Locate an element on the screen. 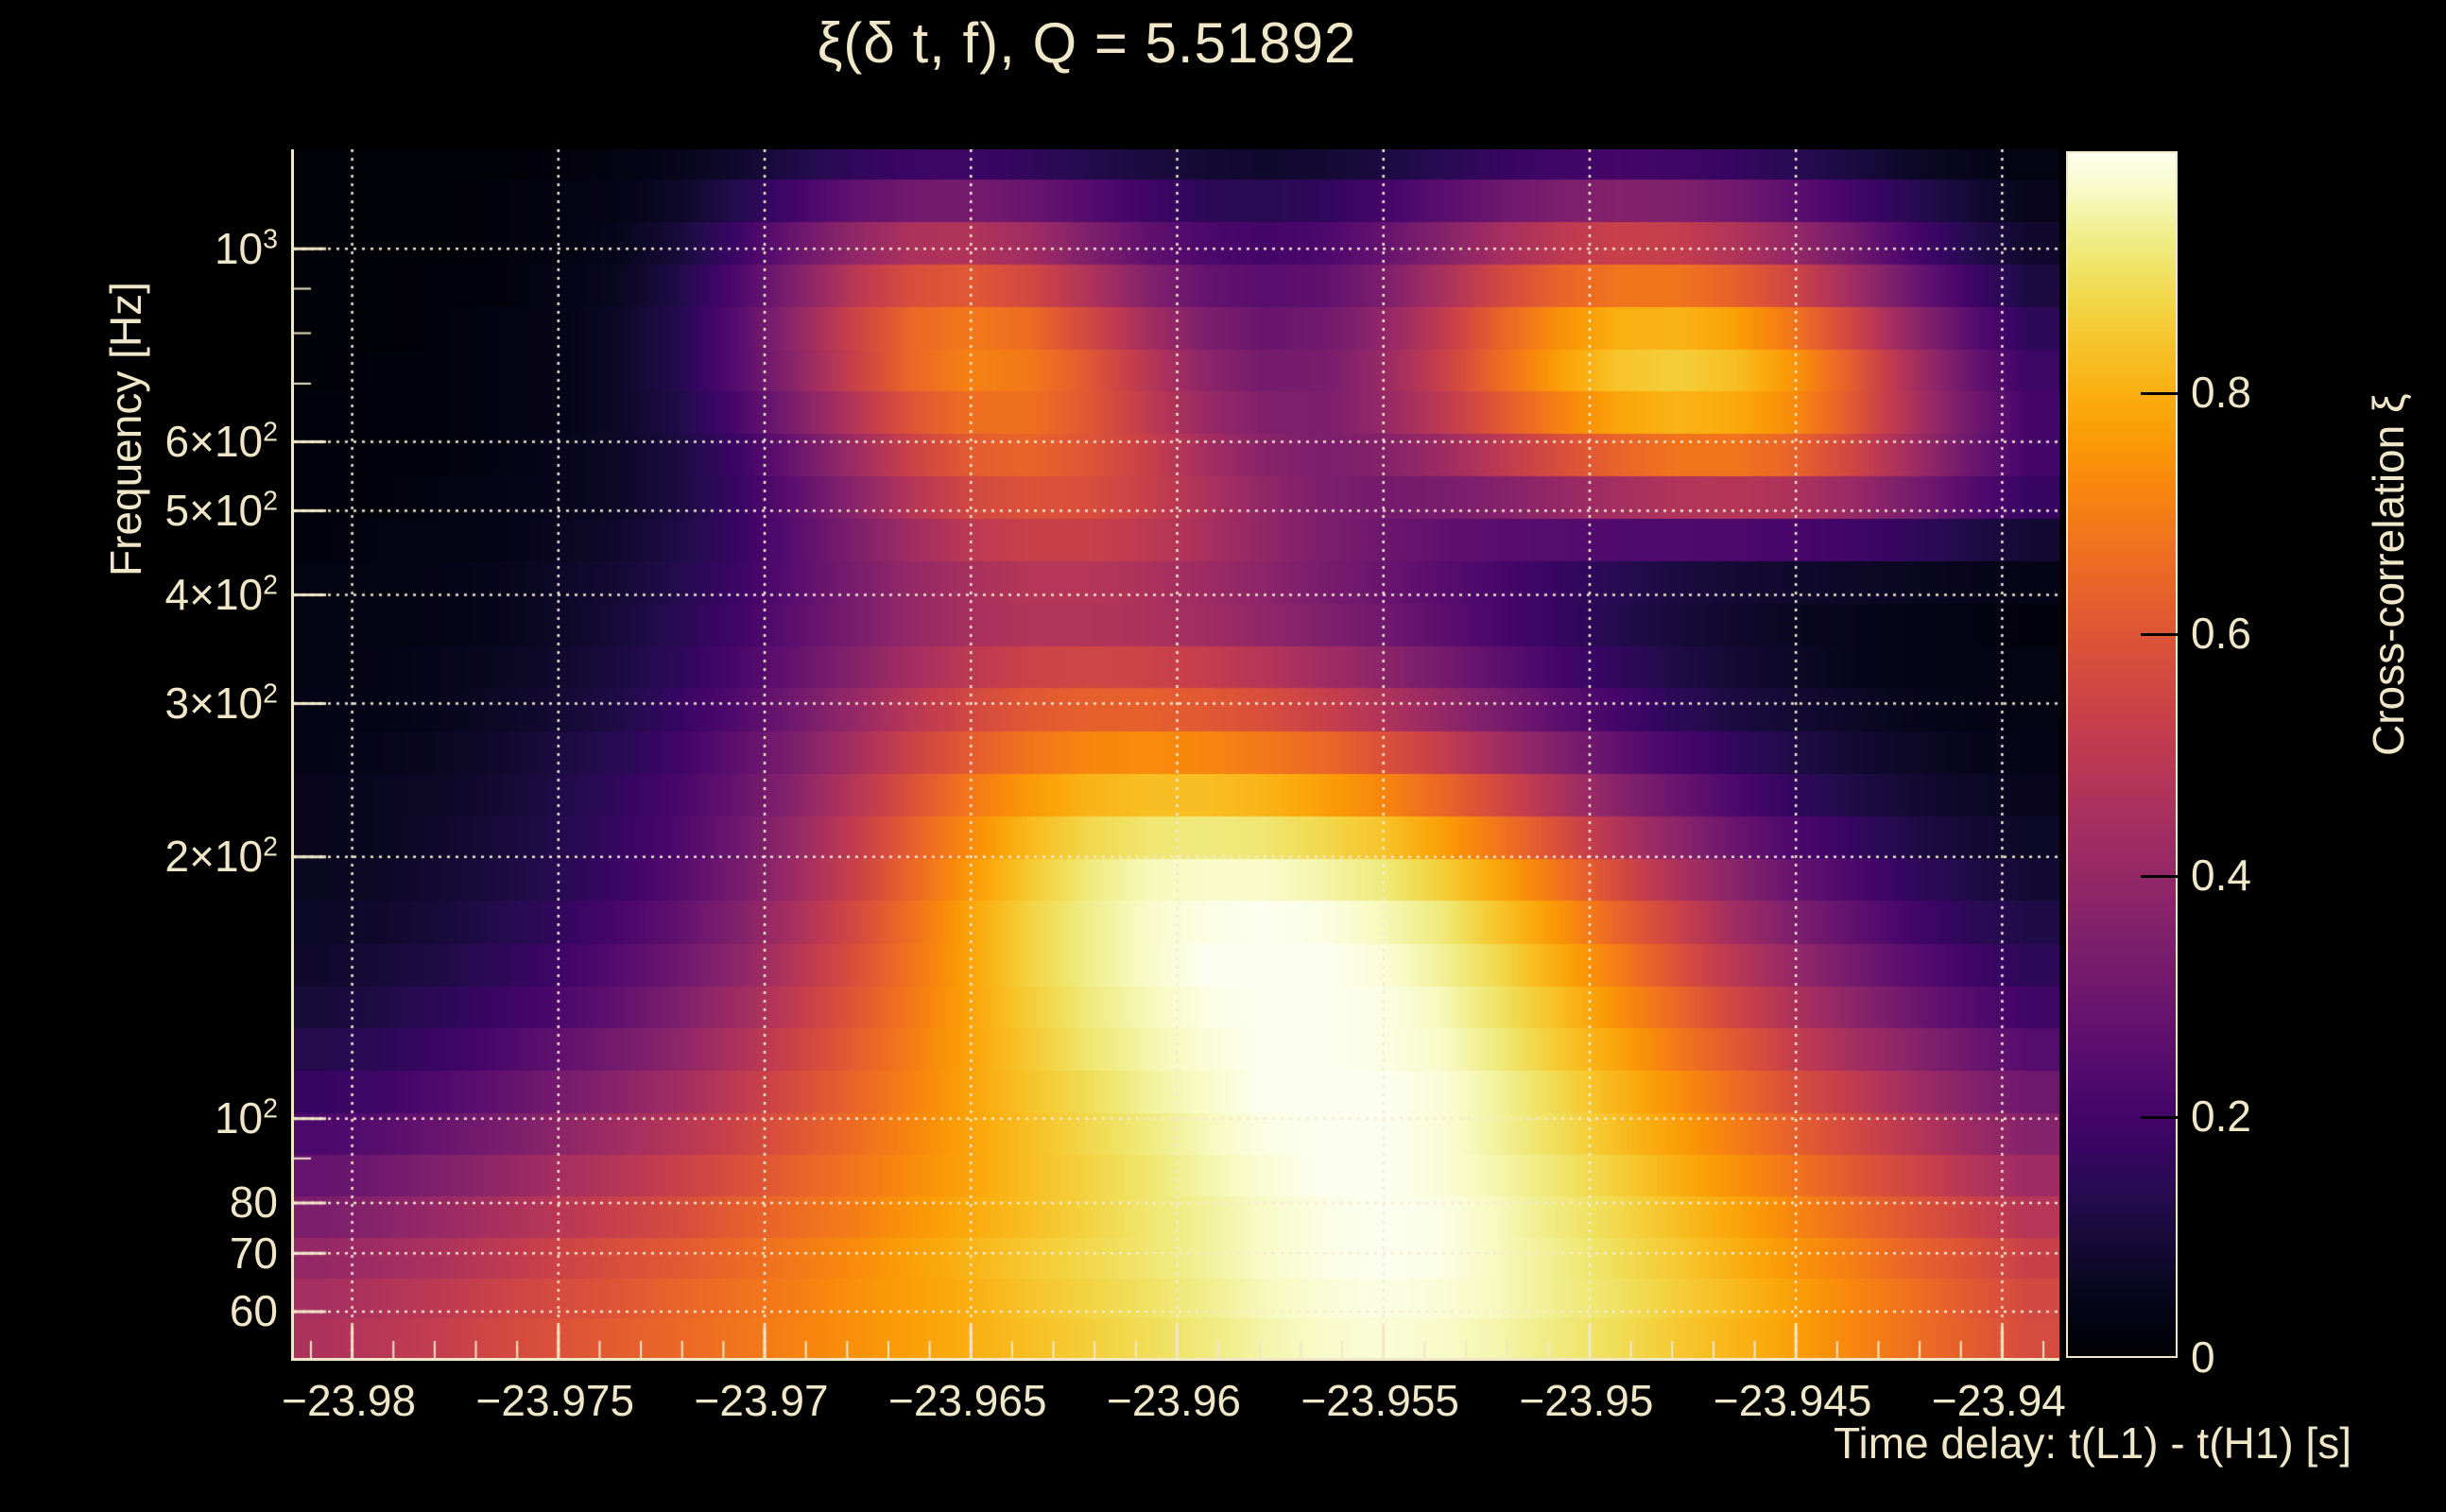  colorbar-tick-label: 0.4 is located at coordinates (2221, 875).